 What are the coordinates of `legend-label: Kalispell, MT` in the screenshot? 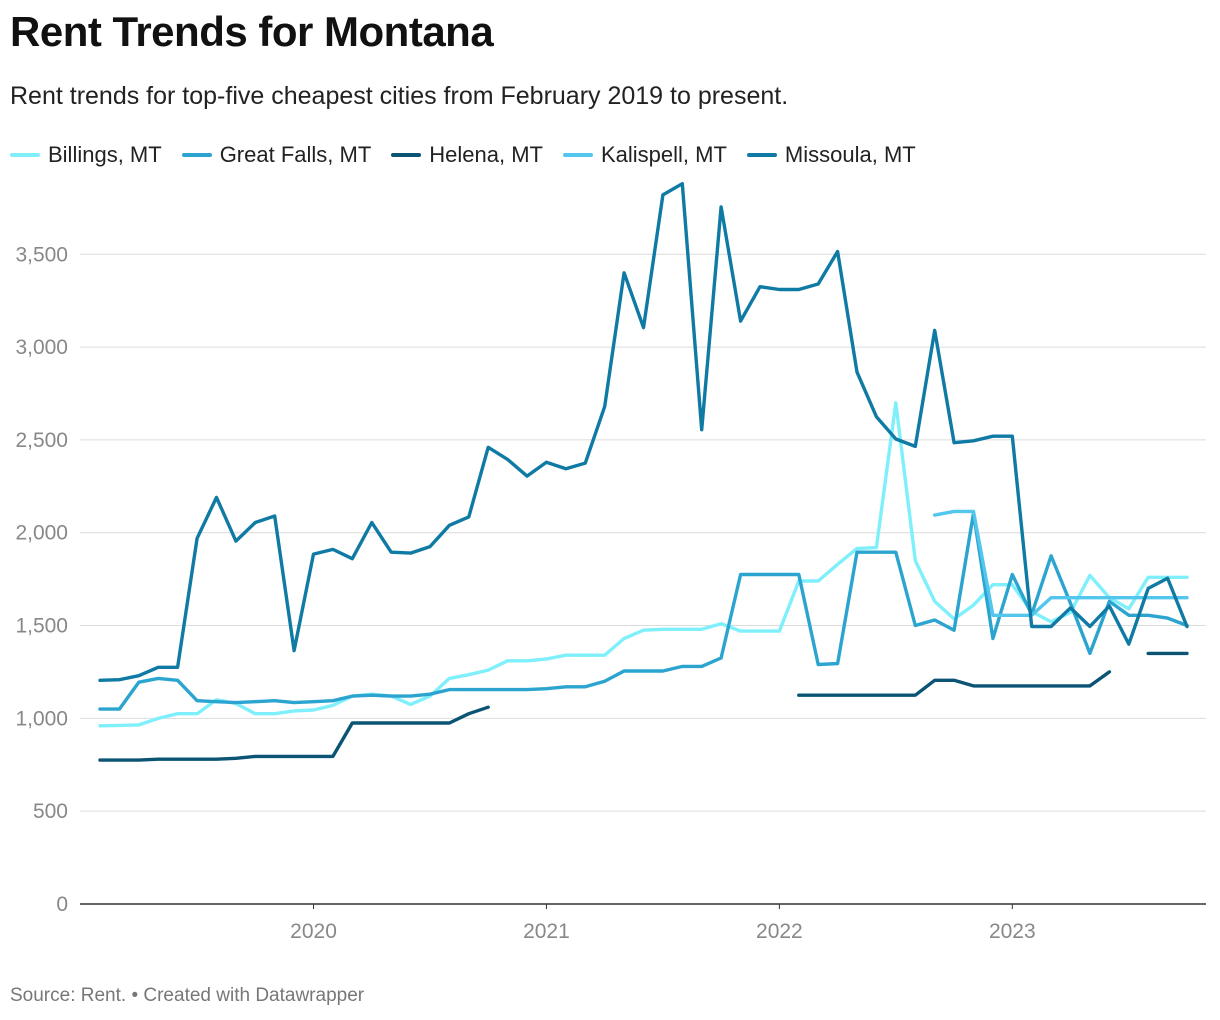 It's located at (663, 154).